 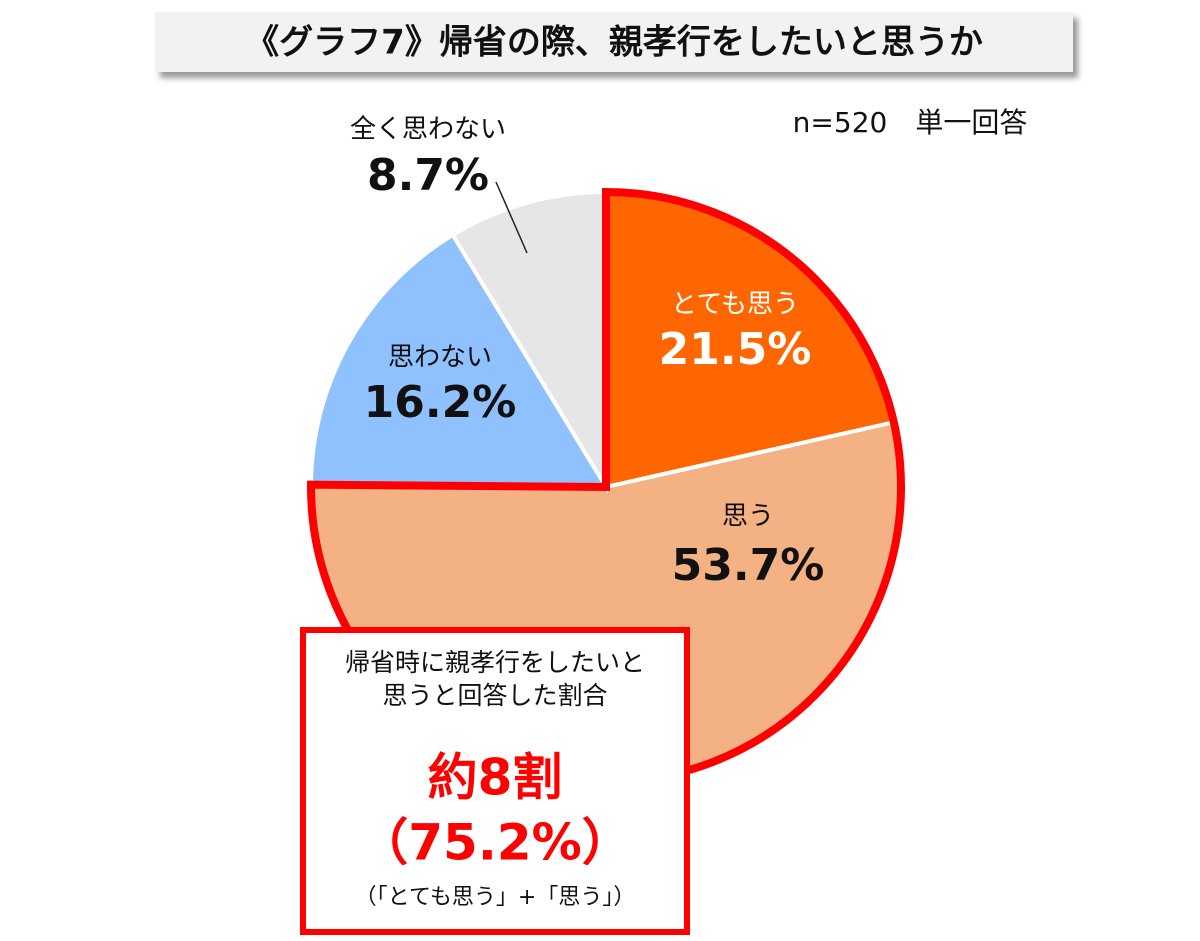 I want to click on callout-figure: （75.2%）, so click(x=494, y=843).